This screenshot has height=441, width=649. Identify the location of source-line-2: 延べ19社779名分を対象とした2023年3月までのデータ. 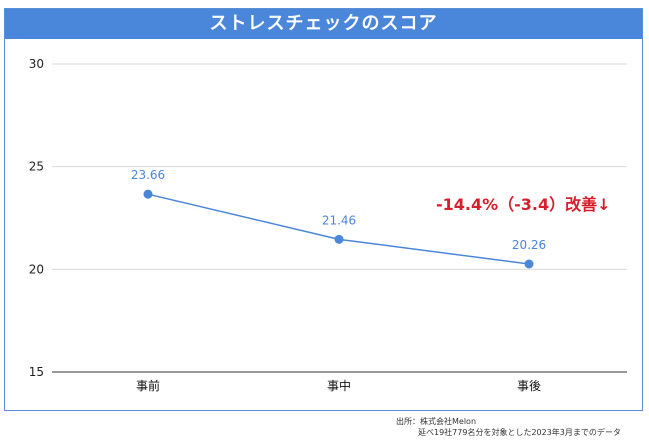
(519, 432).